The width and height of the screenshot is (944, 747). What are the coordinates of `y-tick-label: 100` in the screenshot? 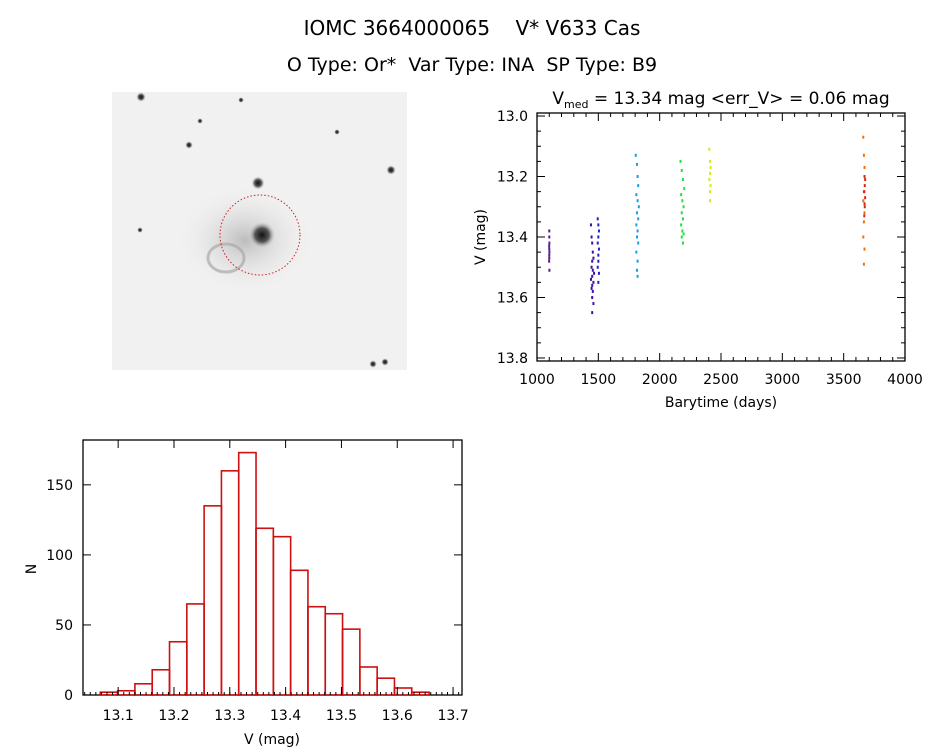 It's located at (59, 556).